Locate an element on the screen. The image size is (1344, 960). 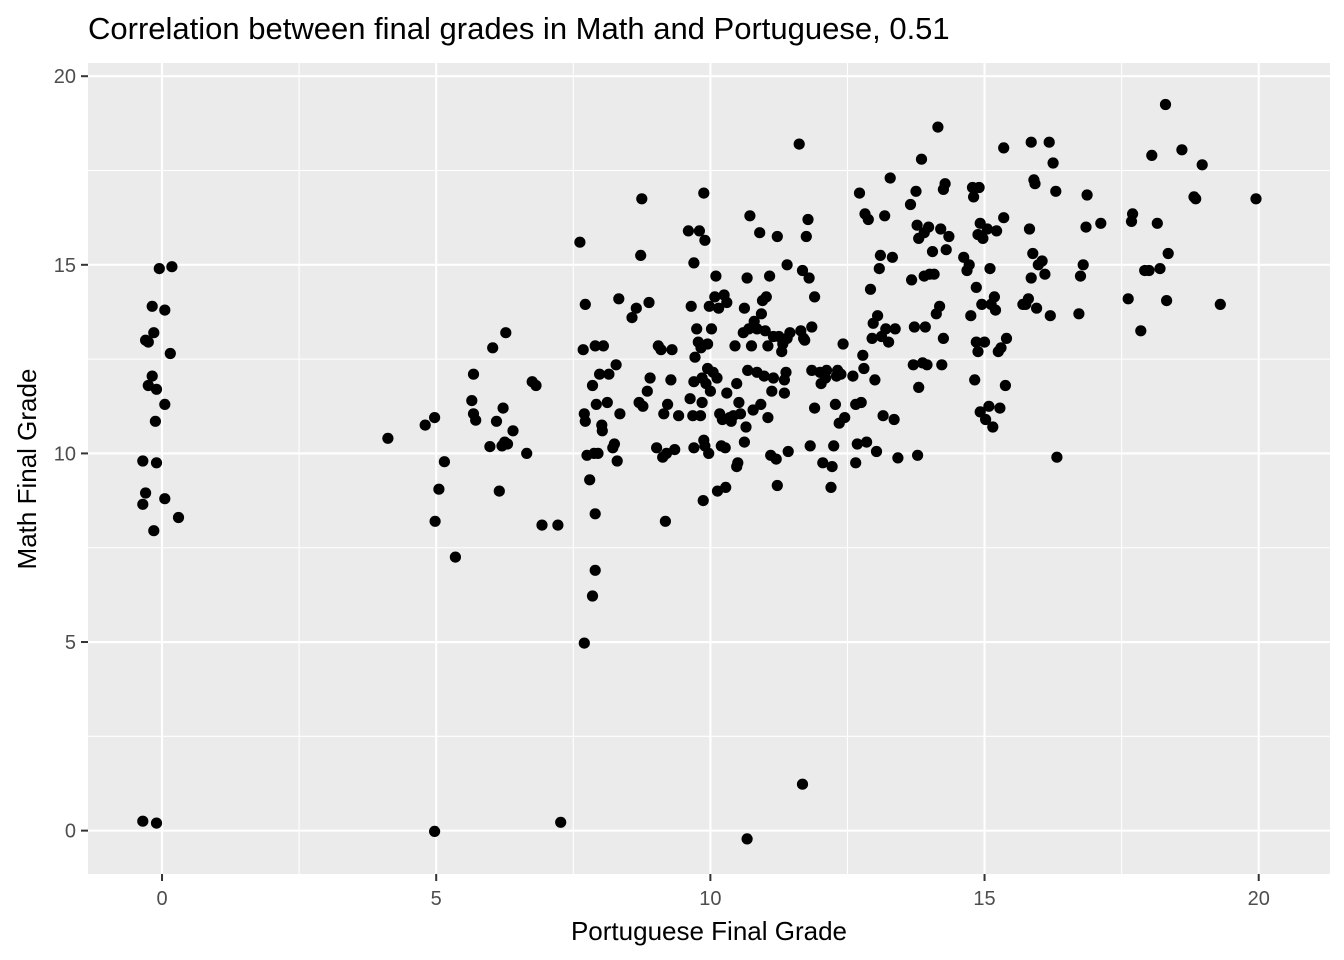
x-tick-label: 5 is located at coordinates (436, 899).